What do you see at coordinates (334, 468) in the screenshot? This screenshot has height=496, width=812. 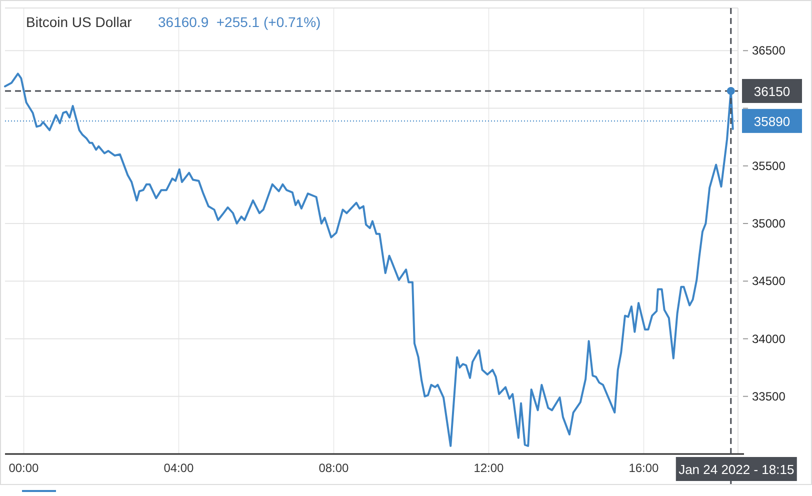 I see `x-tick-label: 08:00` at bounding box center [334, 468].